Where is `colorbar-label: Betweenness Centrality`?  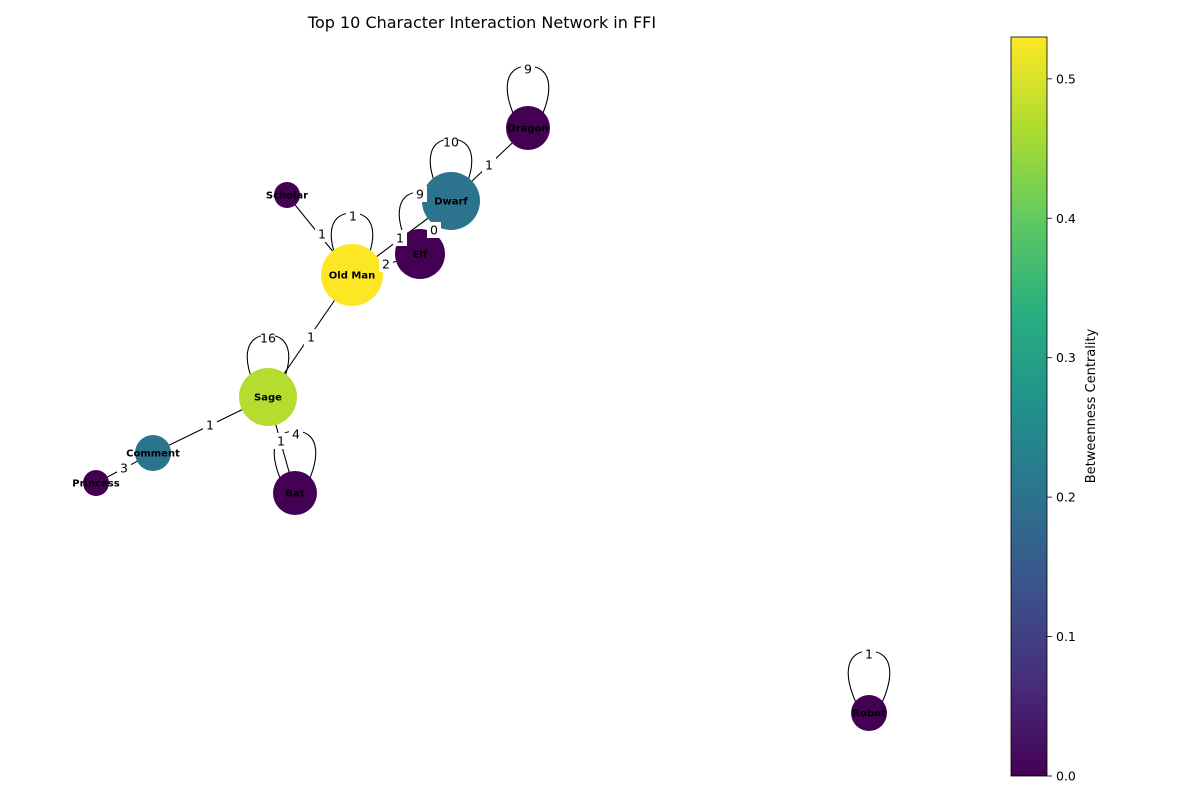 colorbar-label: Betweenness Centrality is located at coordinates (1091, 405).